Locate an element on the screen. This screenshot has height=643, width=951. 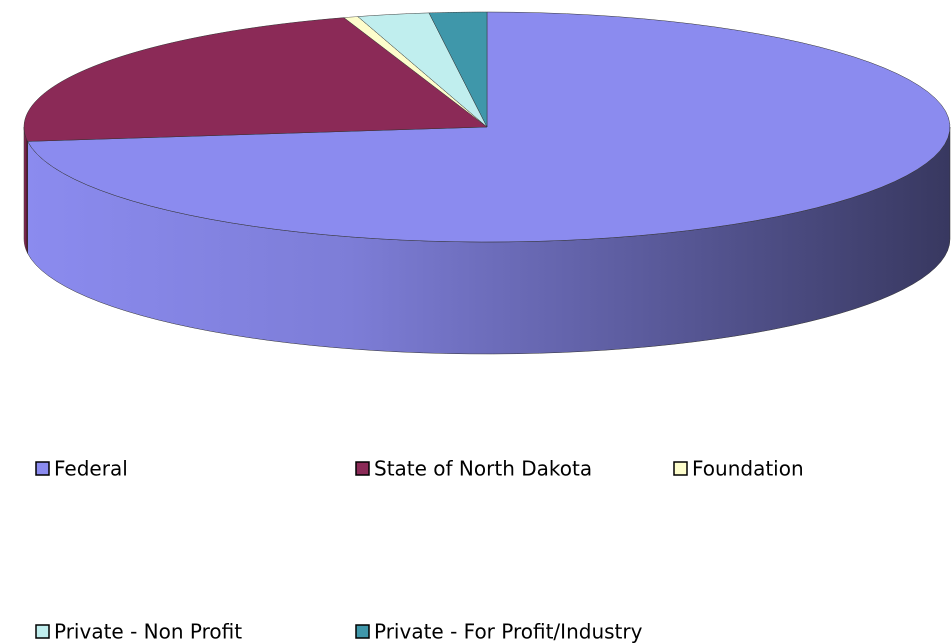
legend-label: Private - For Profit/Industry is located at coordinates (508, 631).